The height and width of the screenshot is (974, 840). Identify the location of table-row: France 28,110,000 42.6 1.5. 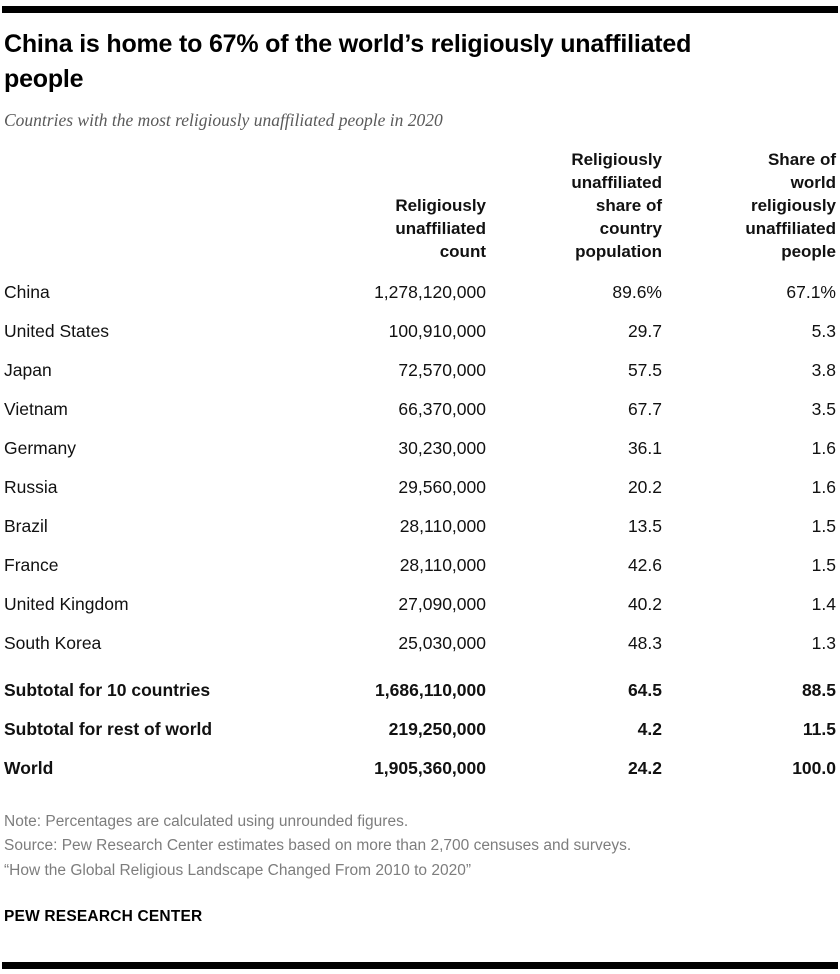
(420, 565).